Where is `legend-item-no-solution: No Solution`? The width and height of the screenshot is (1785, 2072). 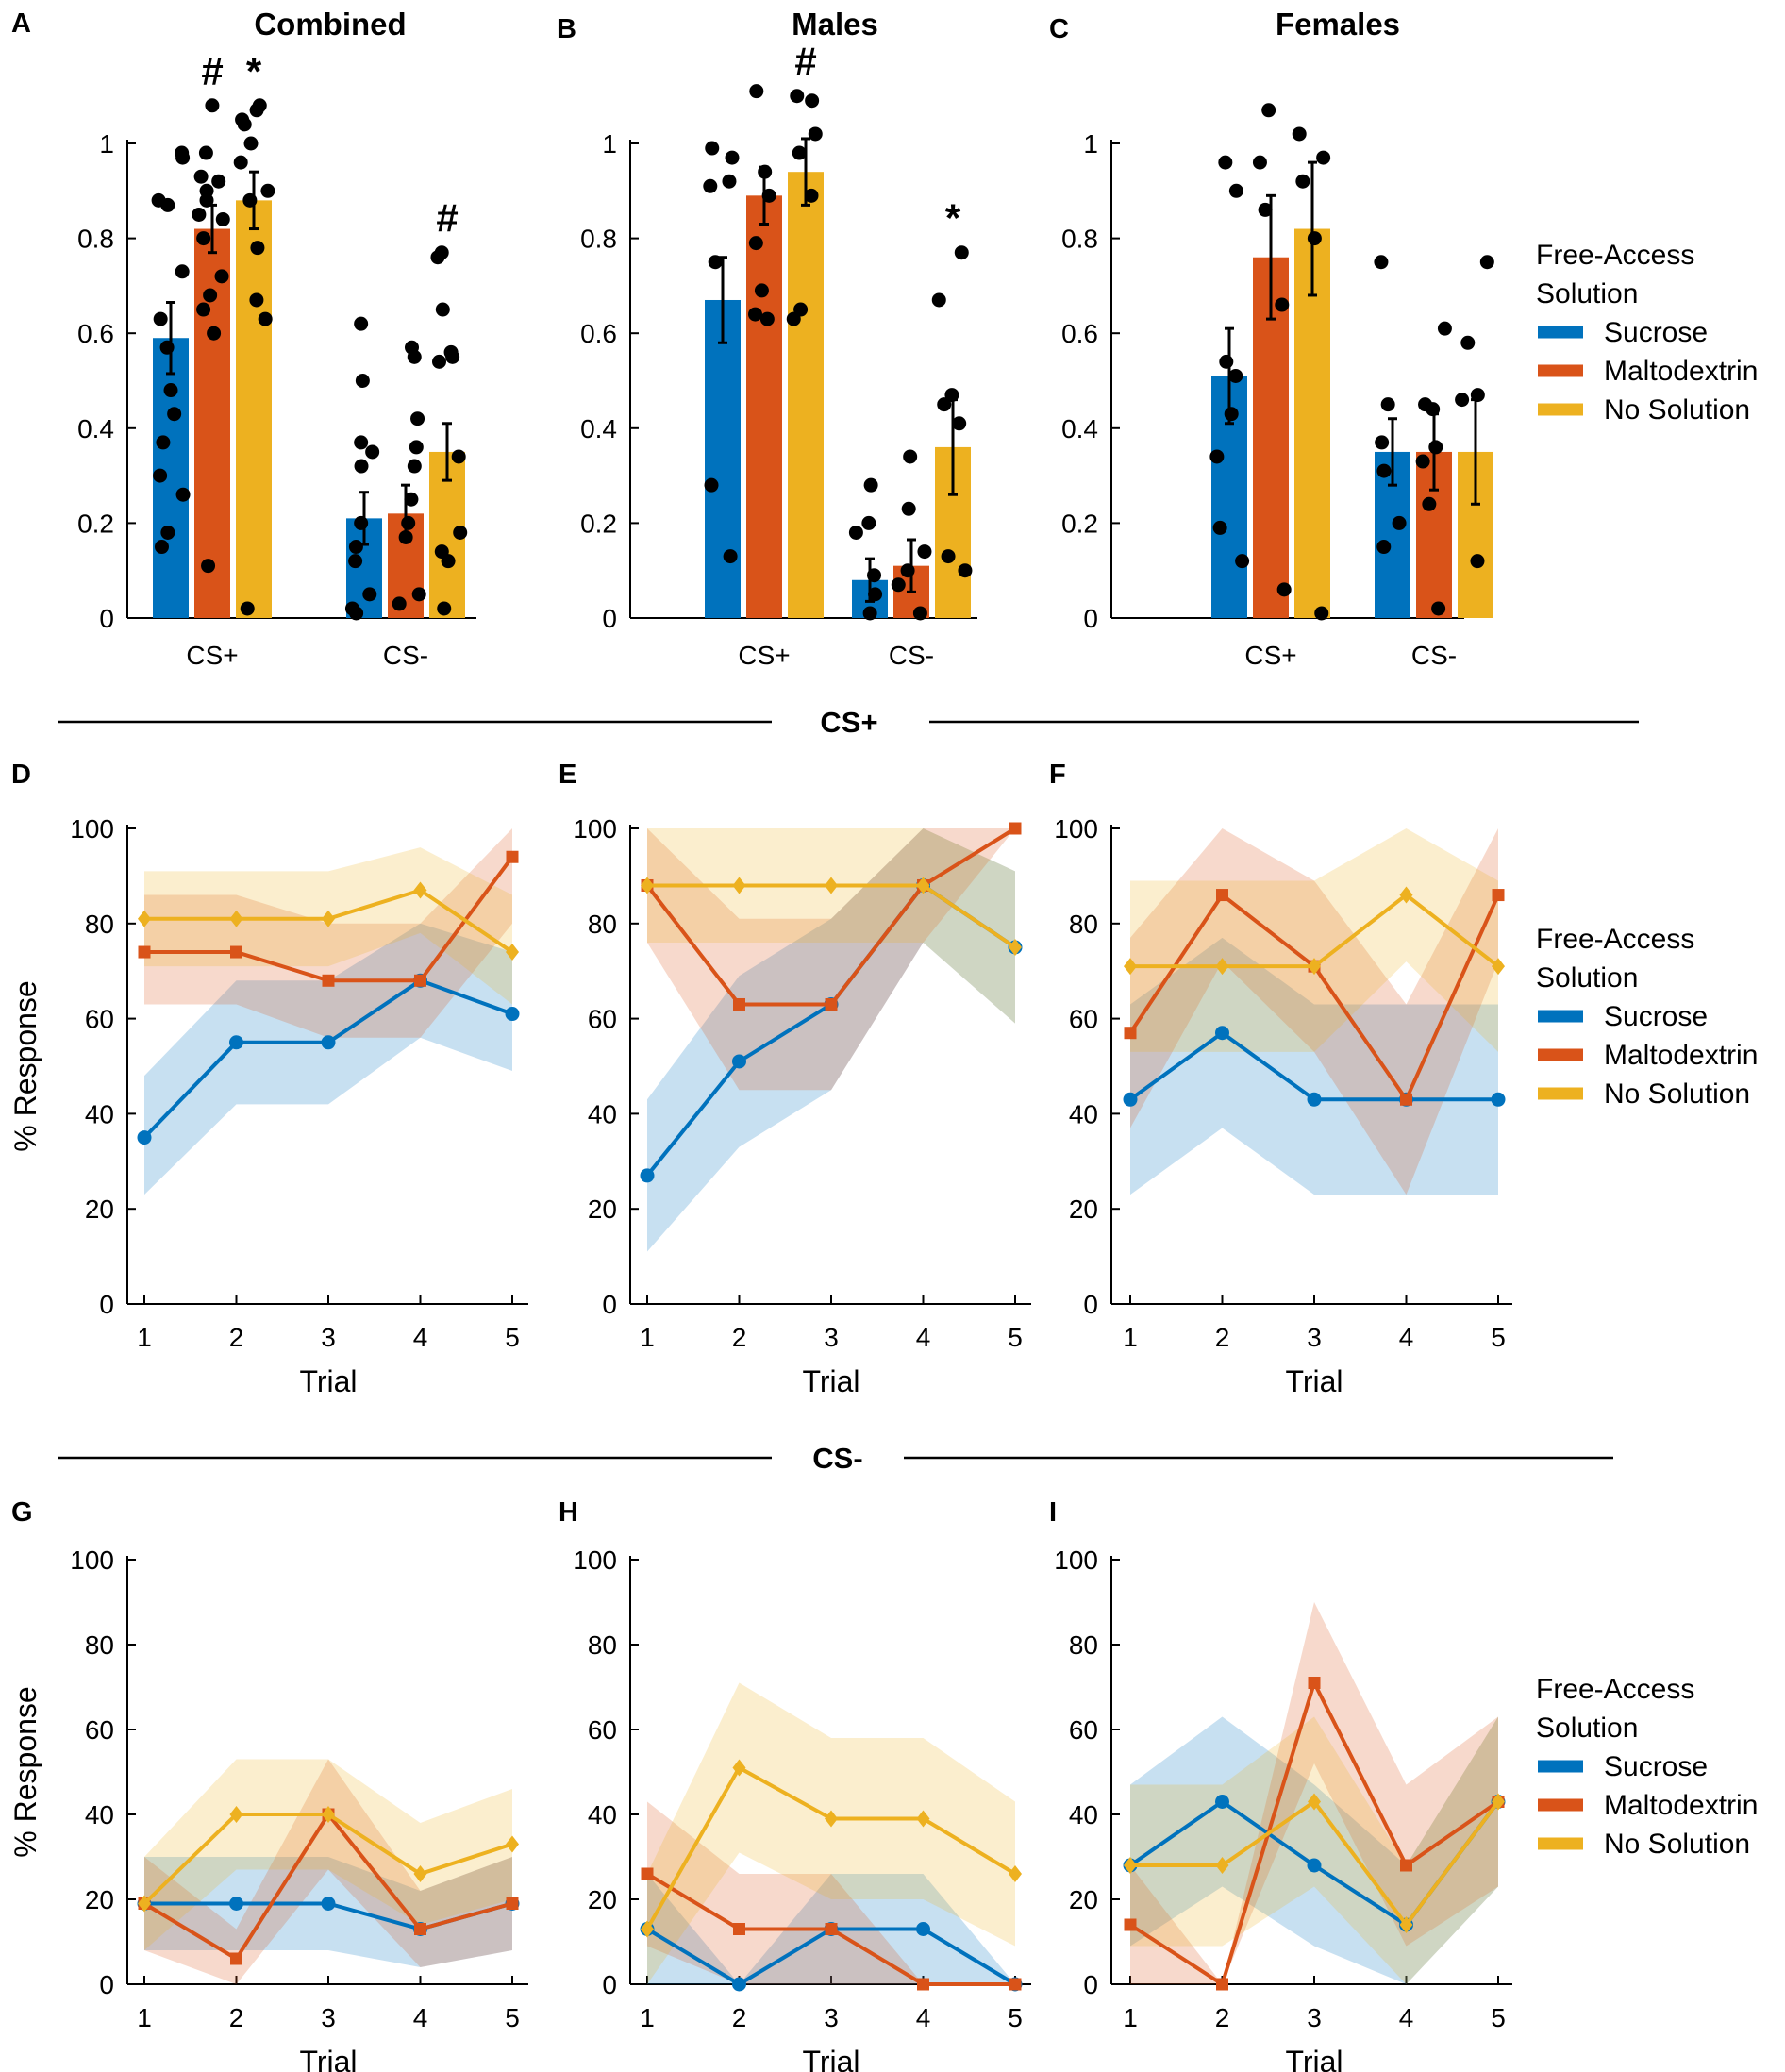 legend-item-no-solution: No Solution is located at coordinates (1677, 410).